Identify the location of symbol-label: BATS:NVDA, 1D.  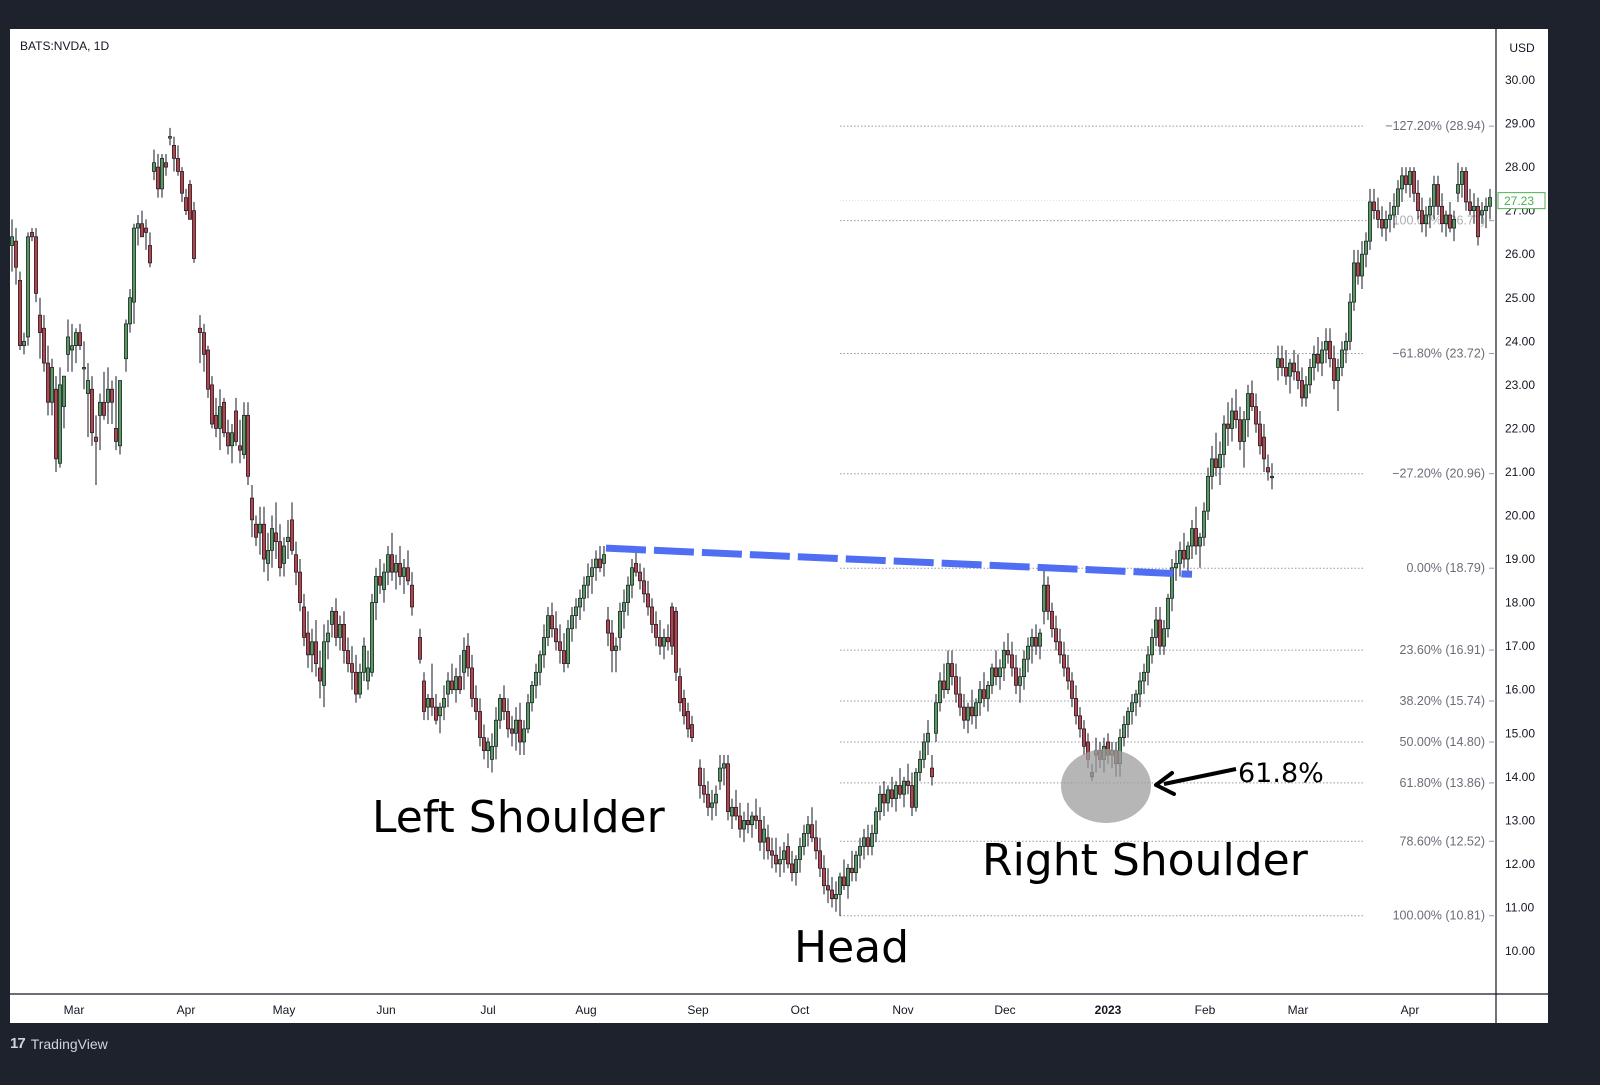
(65, 46).